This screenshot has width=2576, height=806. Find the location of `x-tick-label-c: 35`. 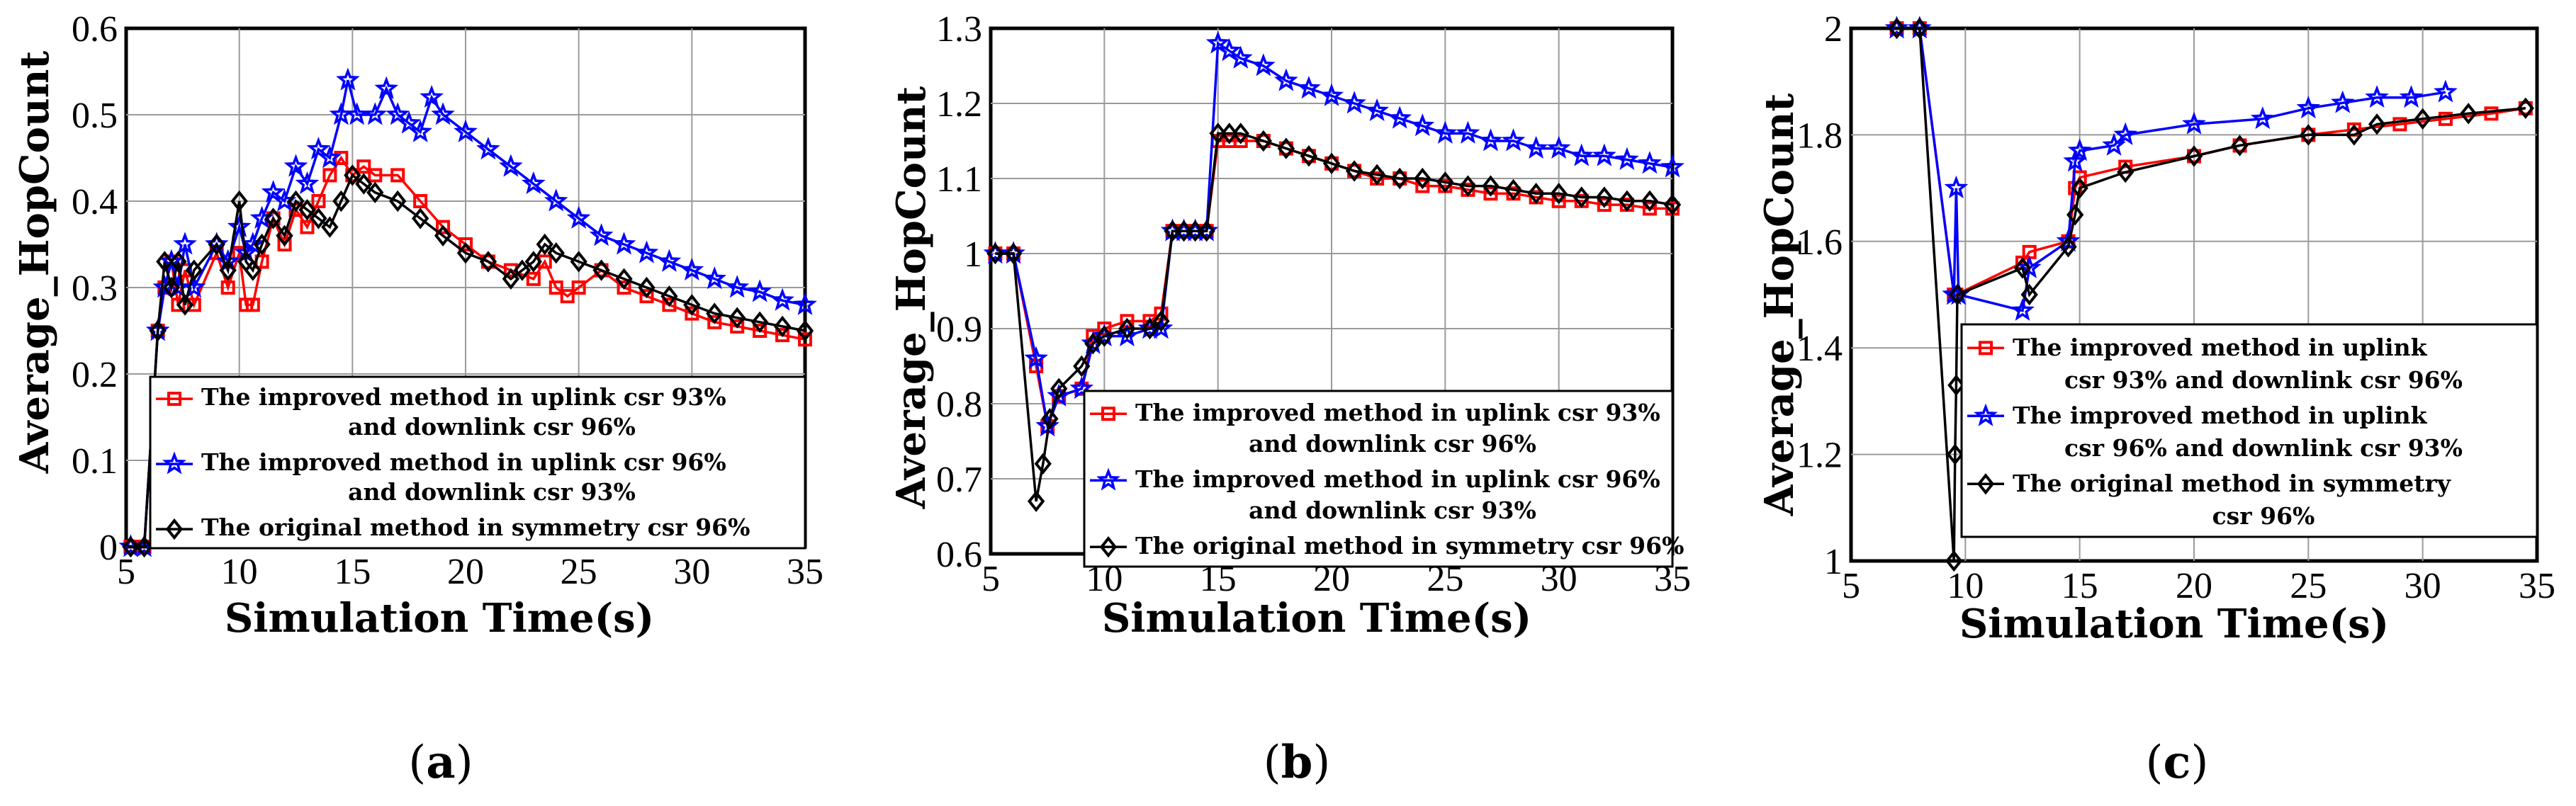

x-tick-label-c: 35 is located at coordinates (2537, 586).